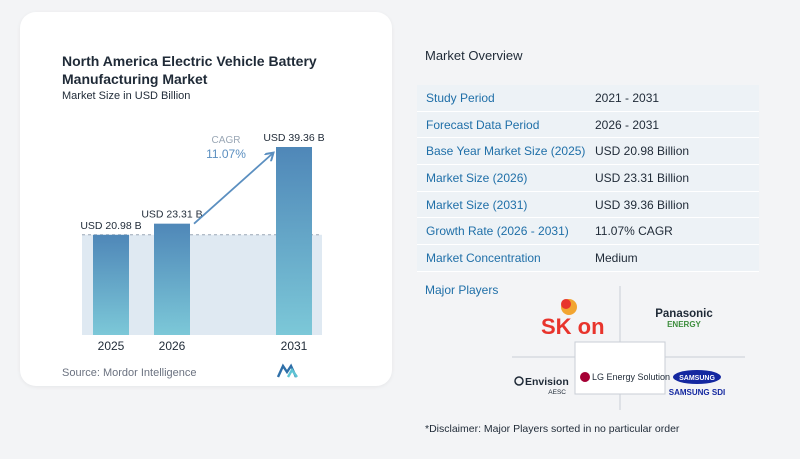 The image size is (800, 459). I want to click on row-value: 11.07% CAGR, so click(634, 231).